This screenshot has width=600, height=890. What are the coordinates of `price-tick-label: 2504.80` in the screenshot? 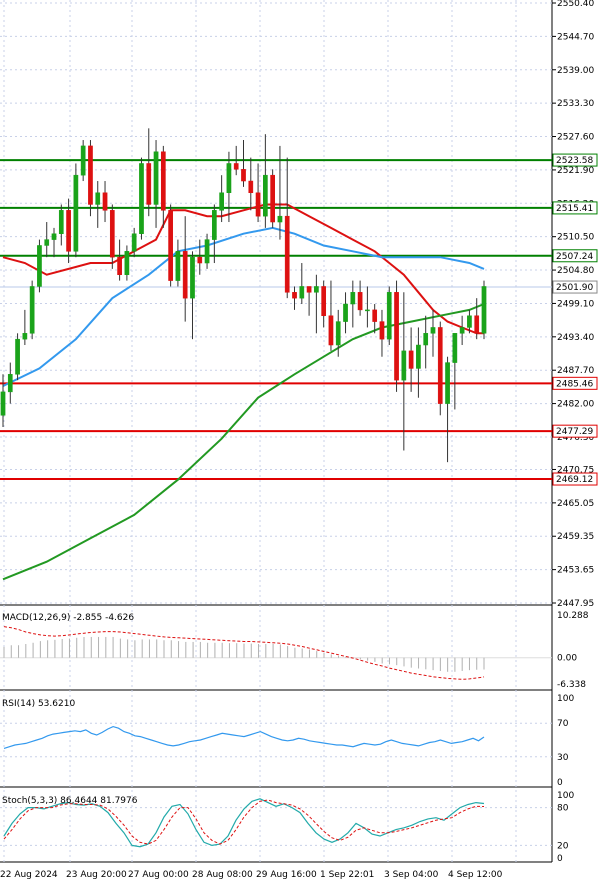 It's located at (575, 271).